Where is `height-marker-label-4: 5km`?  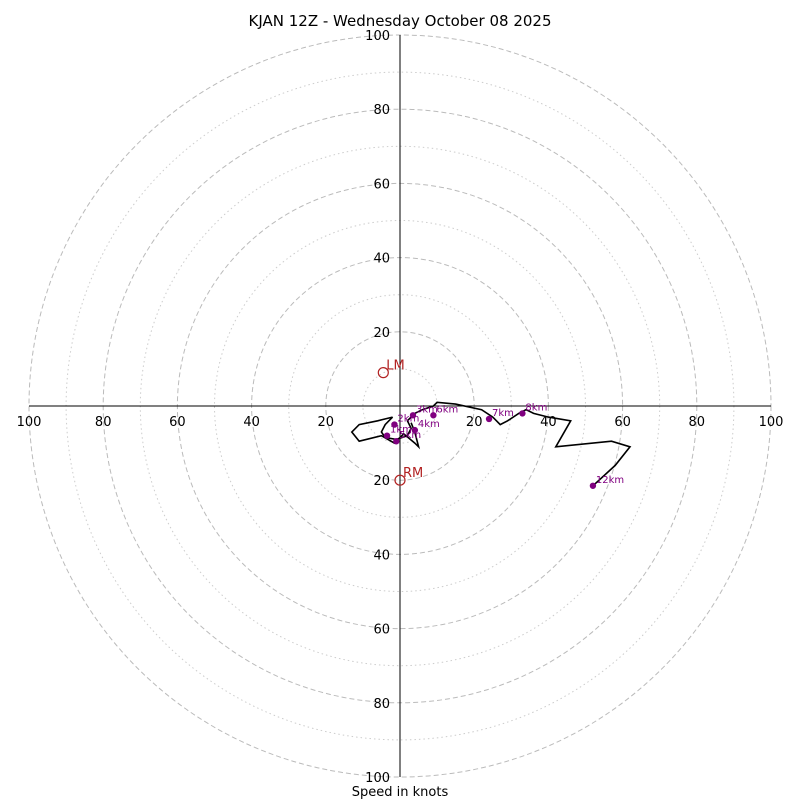
height-marker-label-4: 5km is located at coordinates (410, 435).